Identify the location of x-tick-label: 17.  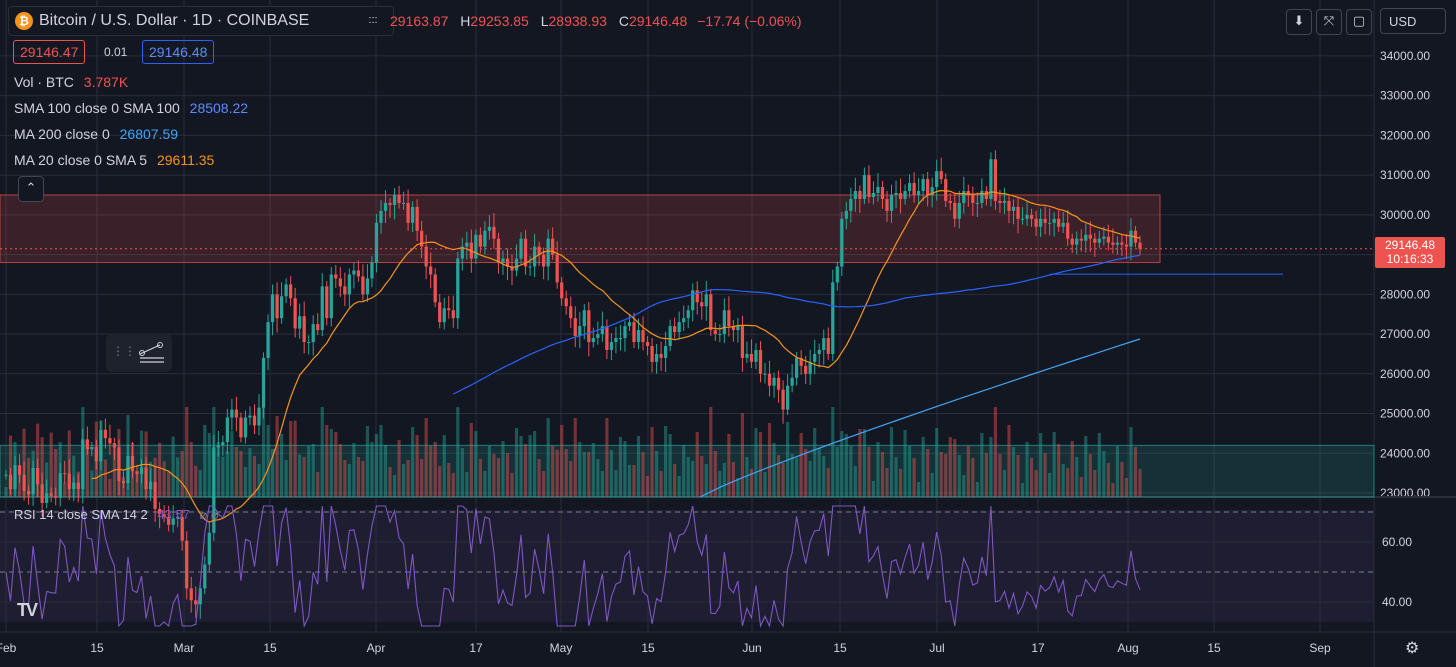
(476, 648).